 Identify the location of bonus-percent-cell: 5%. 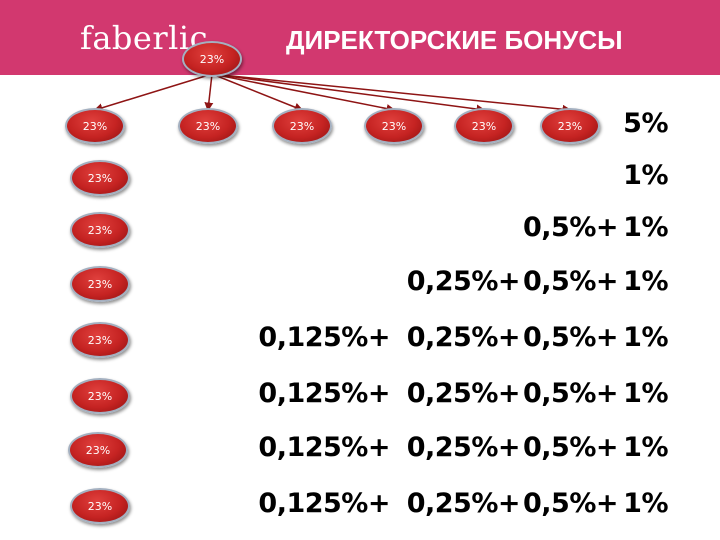
(645, 123).